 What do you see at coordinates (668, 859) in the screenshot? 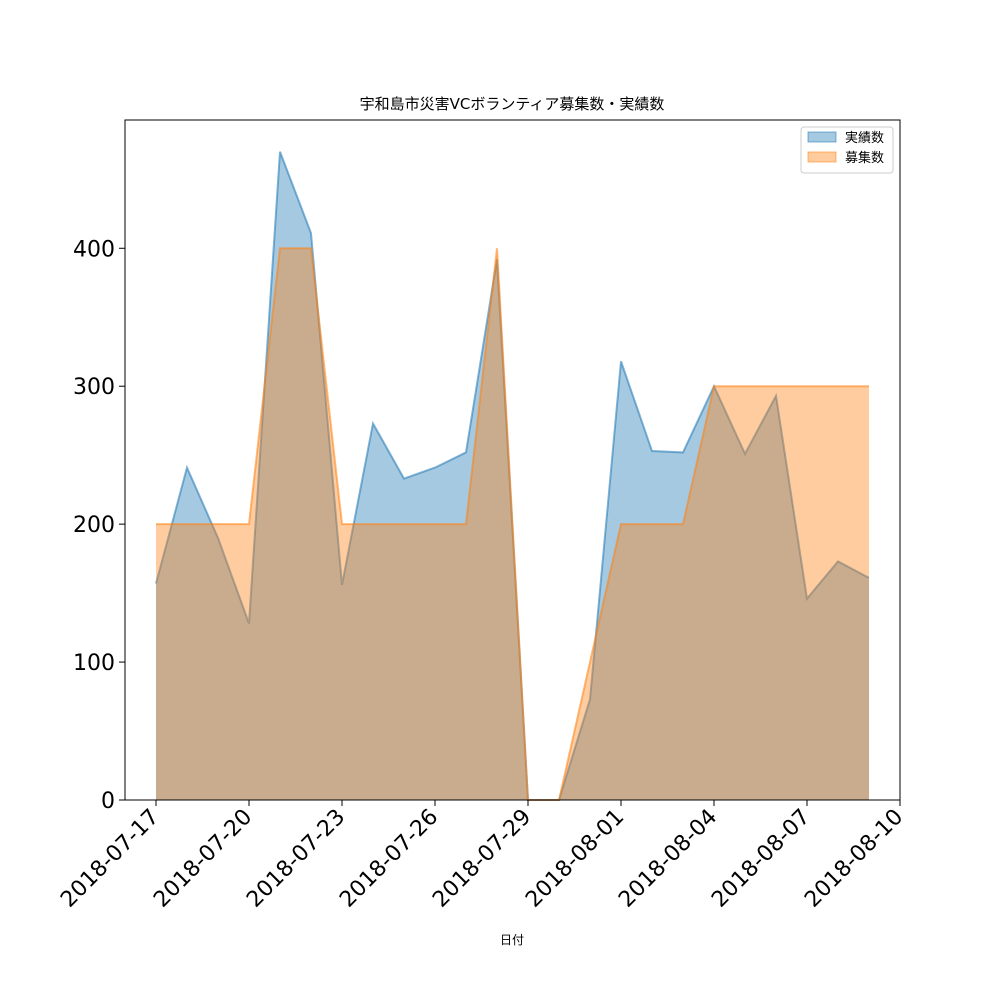
I see `x-tick-label: 2018-08-04` at bounding box center [668, 859].